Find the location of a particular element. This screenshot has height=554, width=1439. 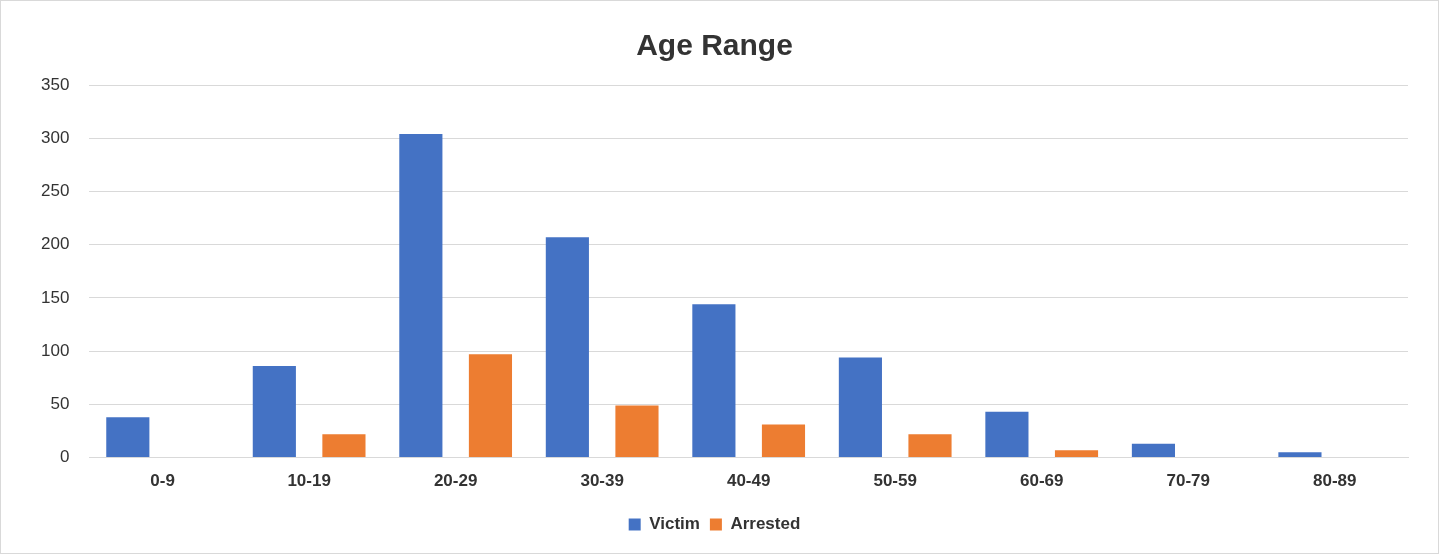

y-tick-label: 50 is located at coordinates (60, 404).